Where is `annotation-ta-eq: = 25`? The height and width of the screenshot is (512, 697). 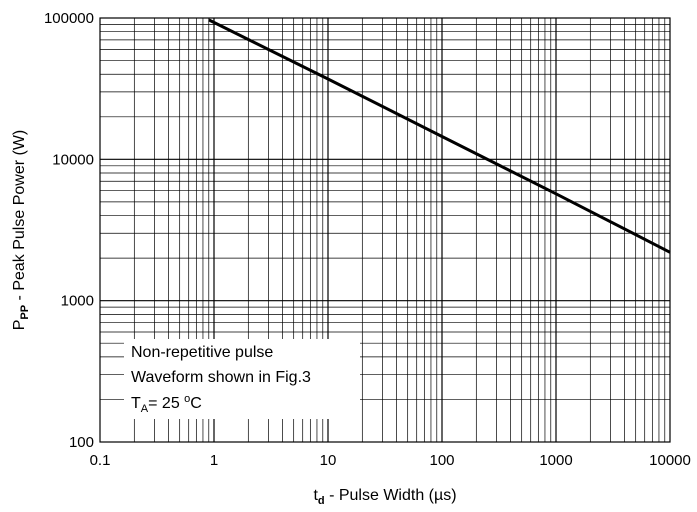 annotation-ta-eq: = 25 is located at coordinates (166, 403).